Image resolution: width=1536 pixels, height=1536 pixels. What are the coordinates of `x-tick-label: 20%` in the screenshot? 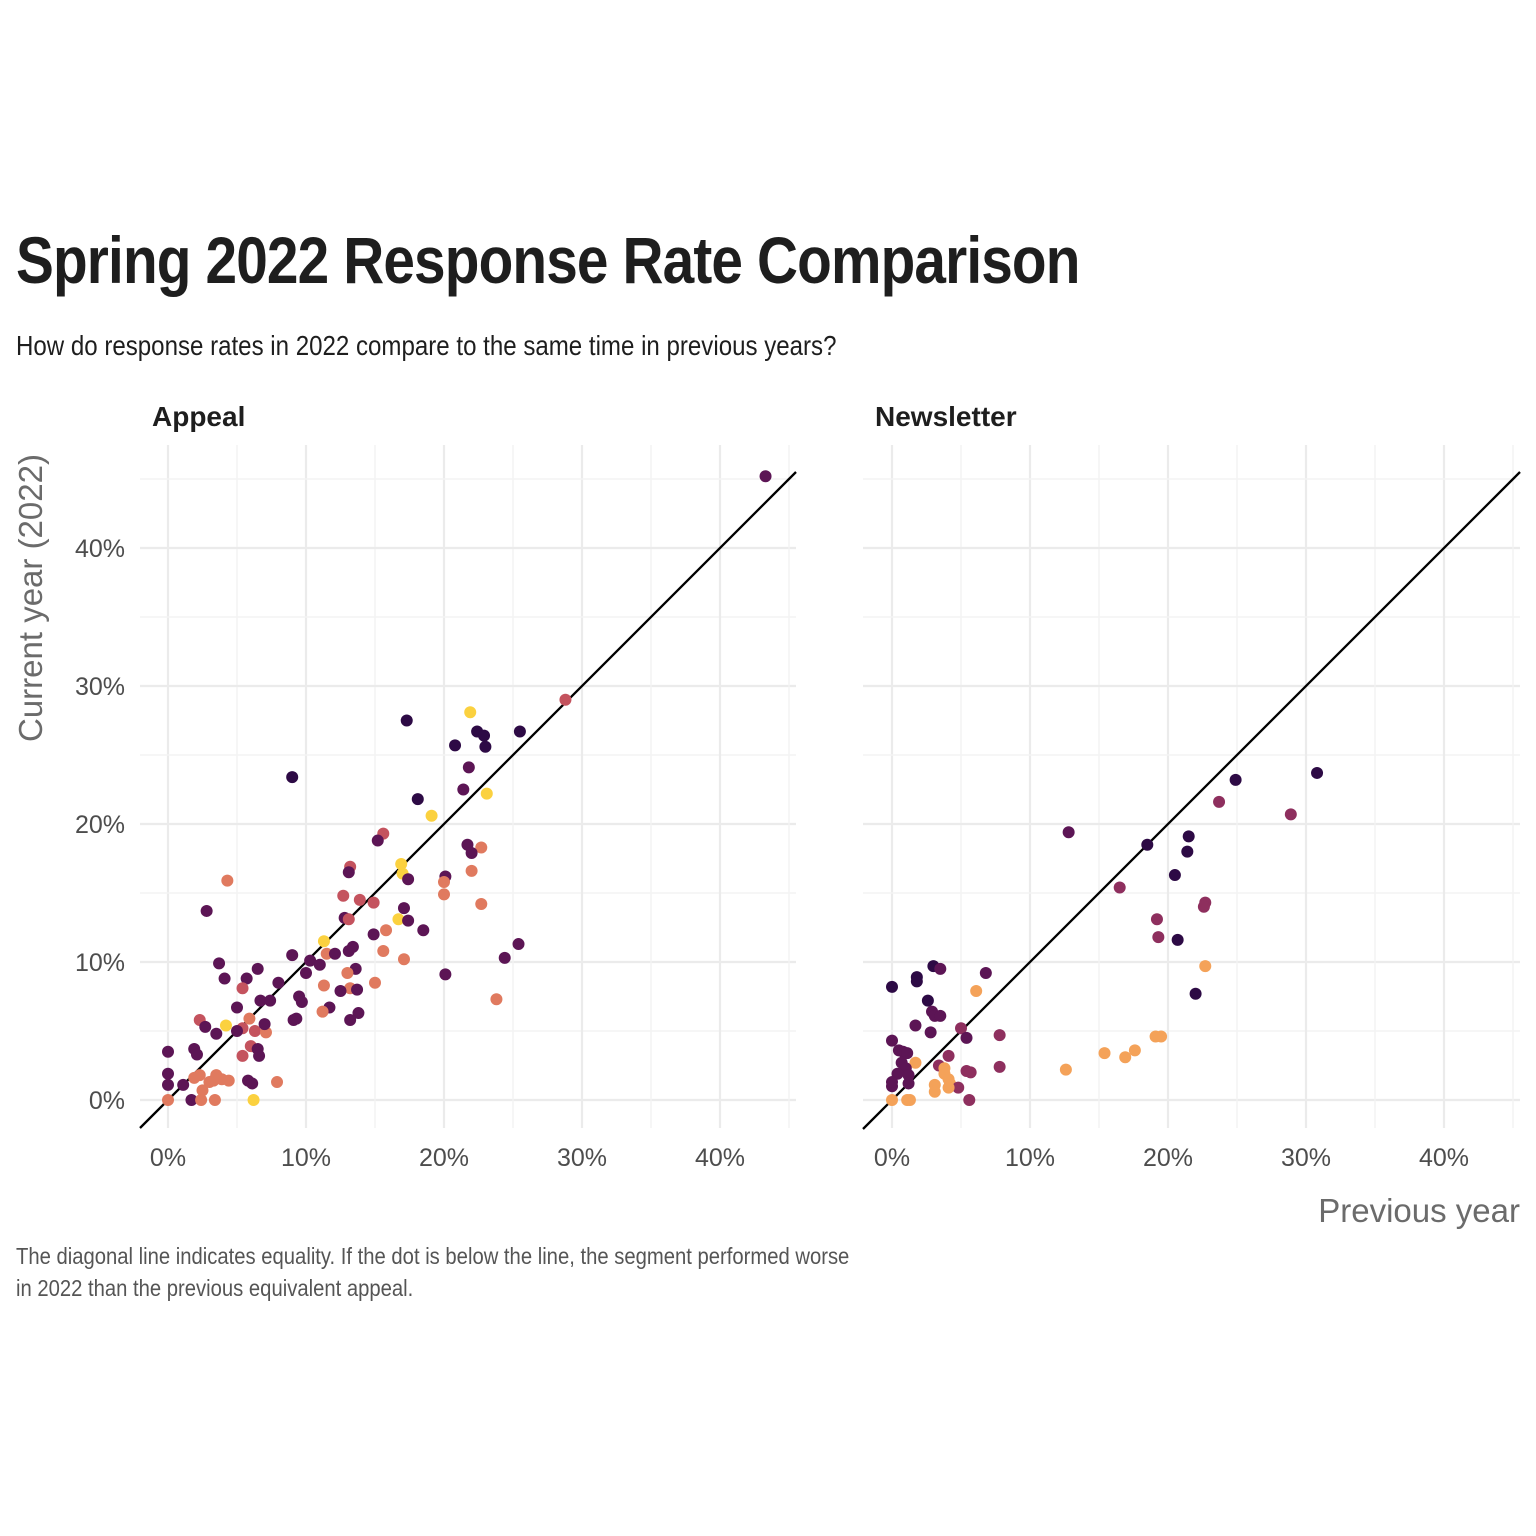 It's located at (1168, 1158).